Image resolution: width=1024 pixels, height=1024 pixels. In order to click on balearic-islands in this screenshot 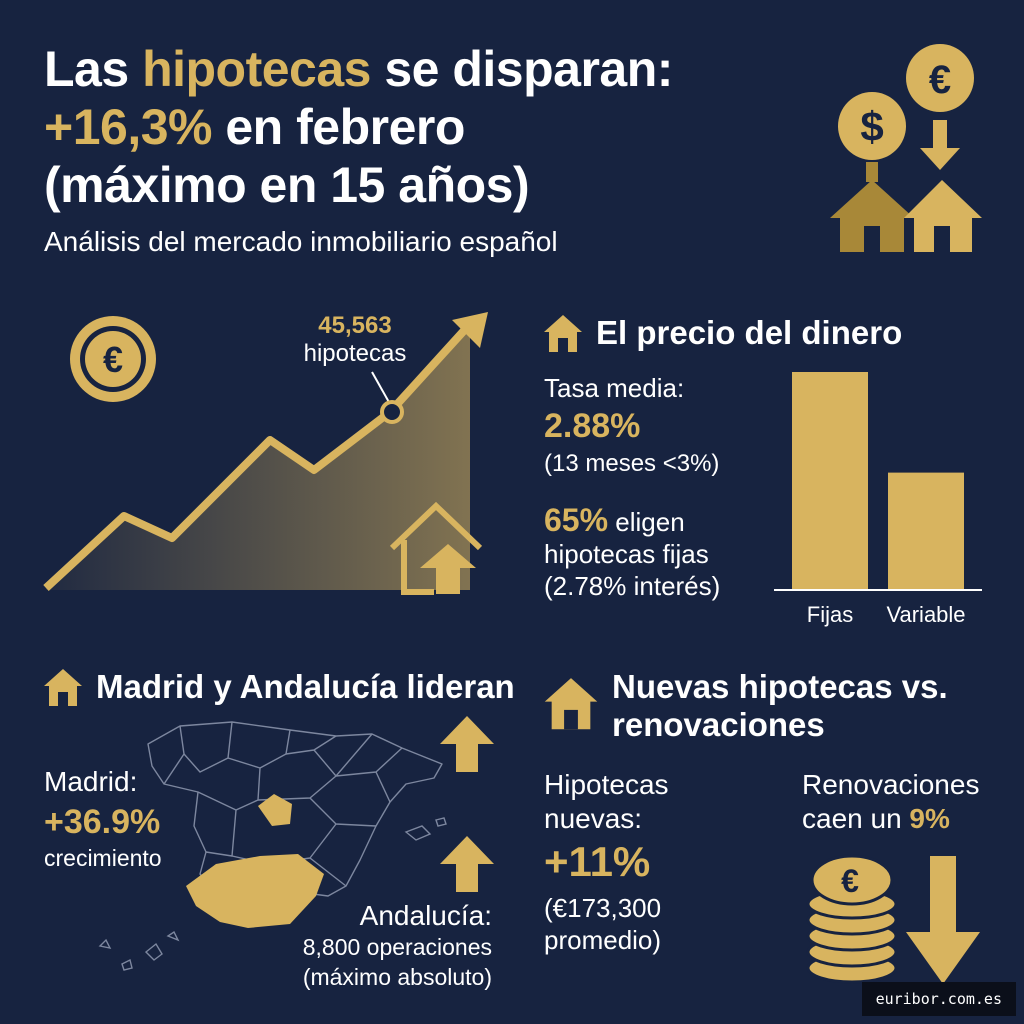, I will do `click(425, 829)`.